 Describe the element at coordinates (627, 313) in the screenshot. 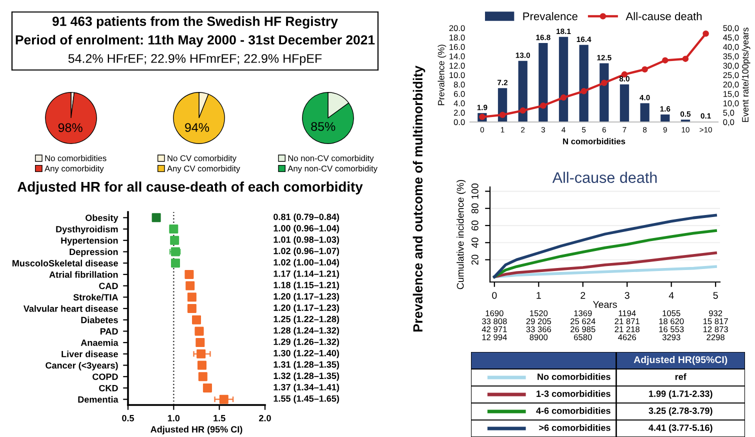

I see `text: 1194` at that location.